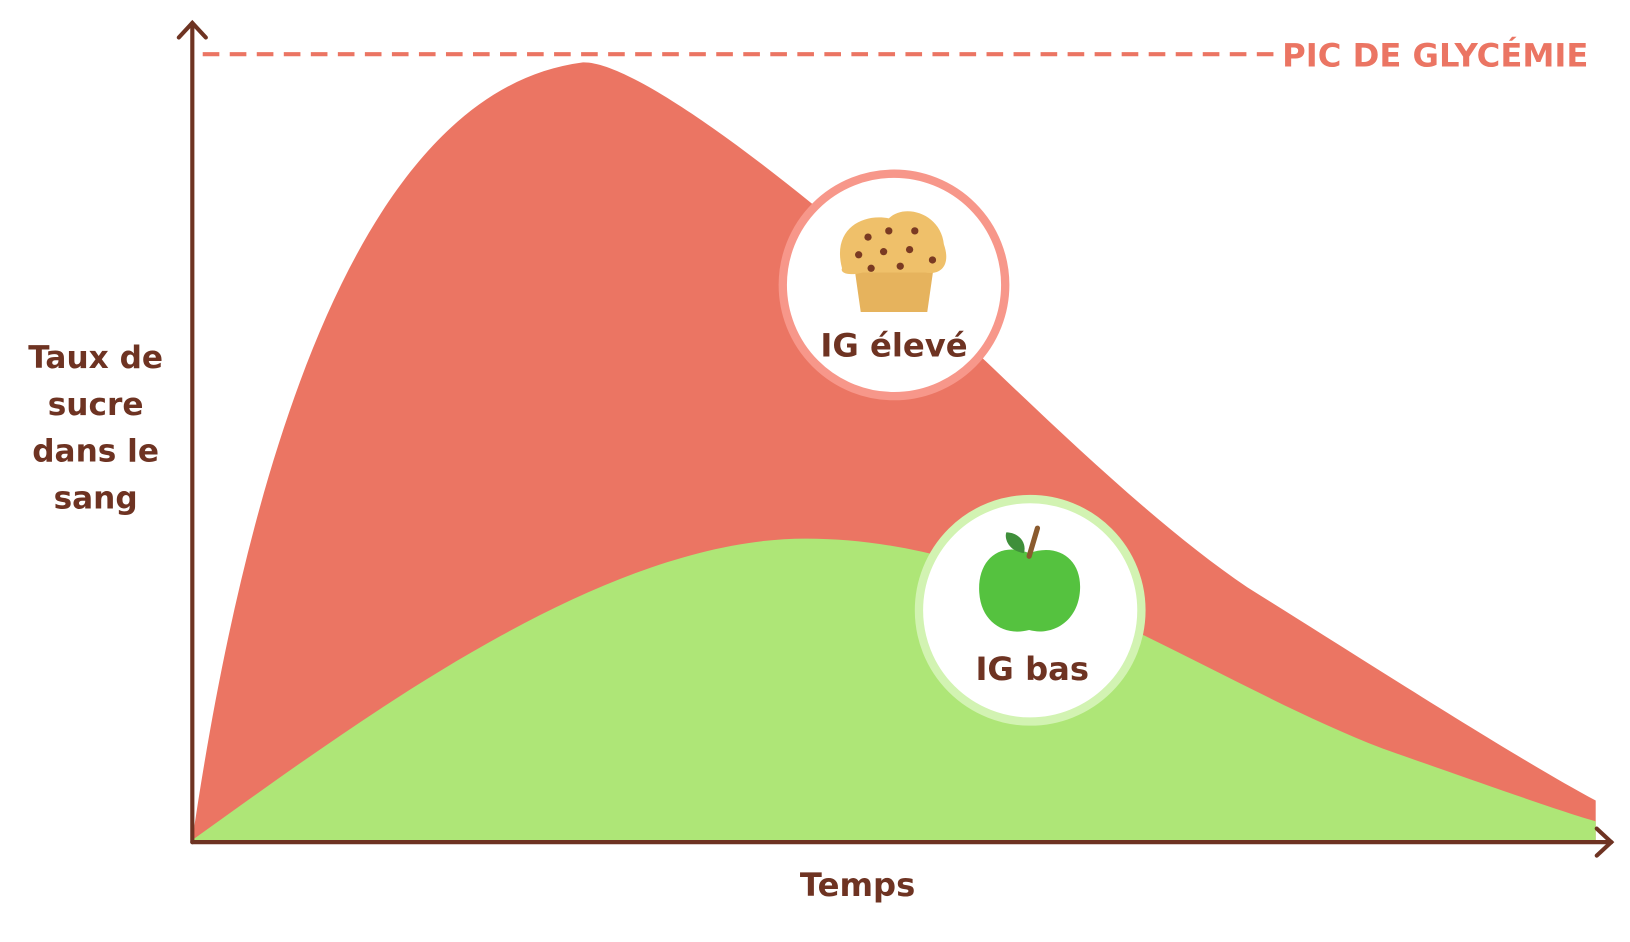 Image resolution: width=1630 pixels, height=942 pixels. What do you see at coordinates (894, 285) in the screenshot?
I see `badge-high: IG élevé` at bounding box center [894, 285].